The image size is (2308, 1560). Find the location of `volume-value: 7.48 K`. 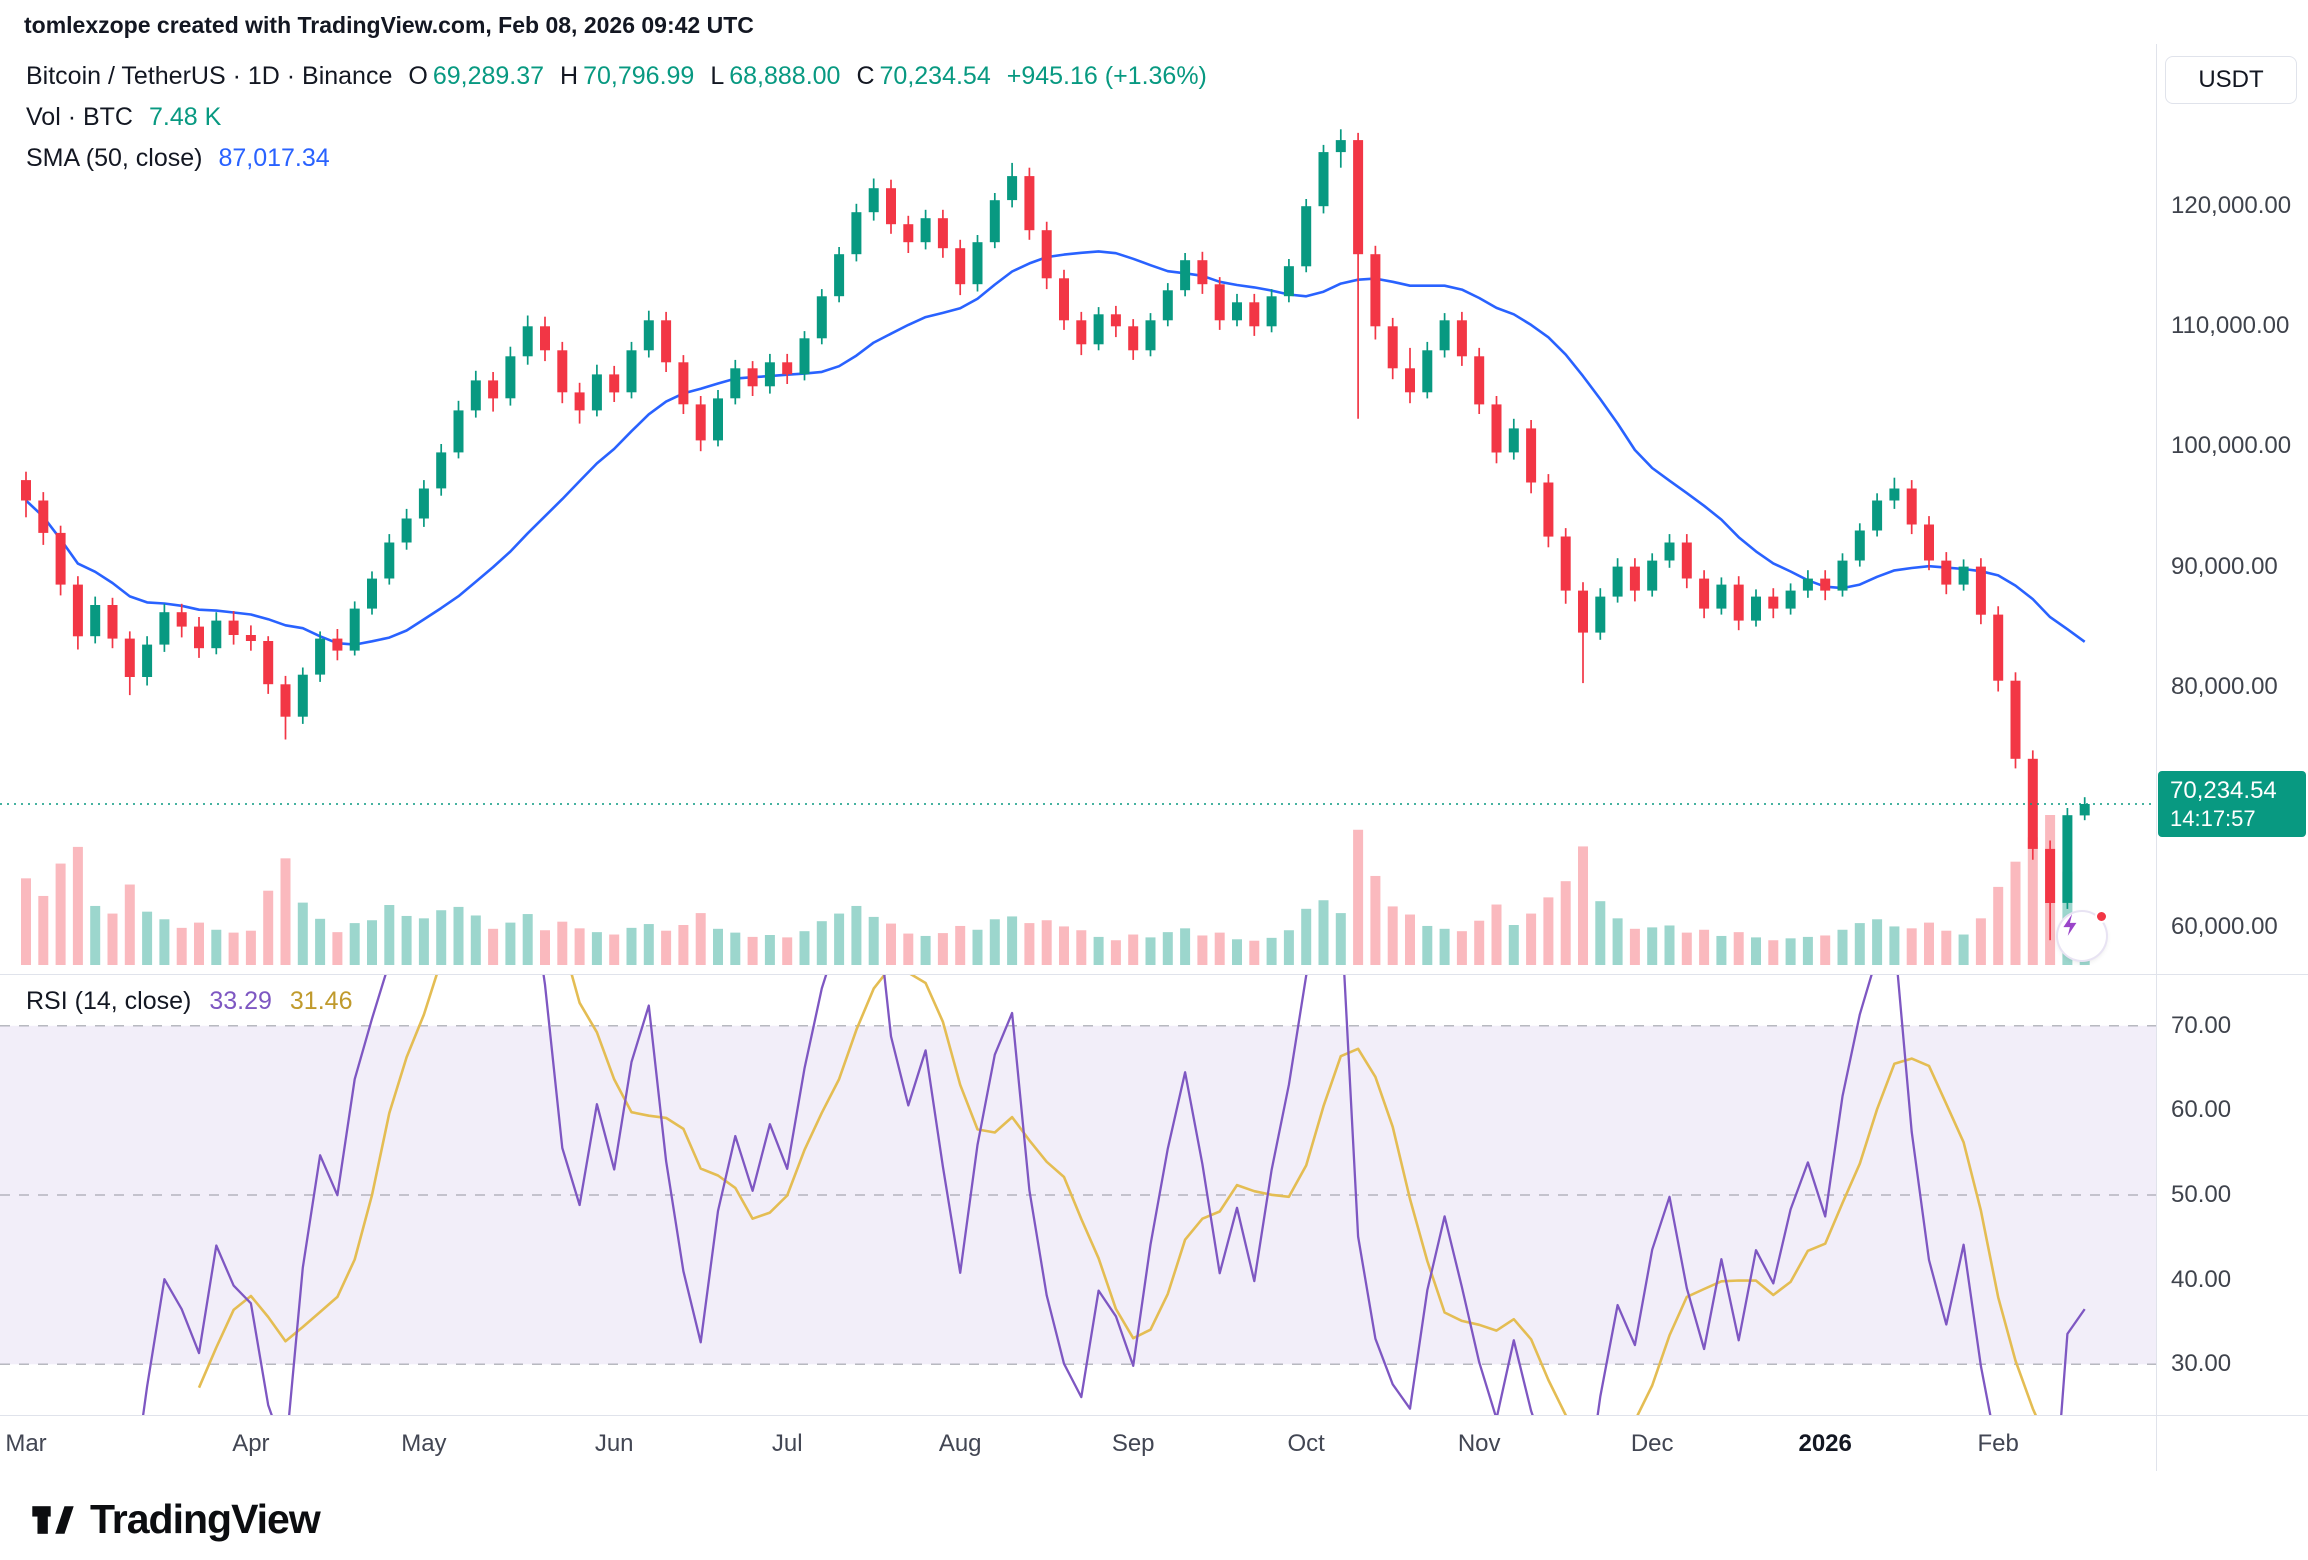

volume-value: 7.48 K is located at coordinates (185, 117).